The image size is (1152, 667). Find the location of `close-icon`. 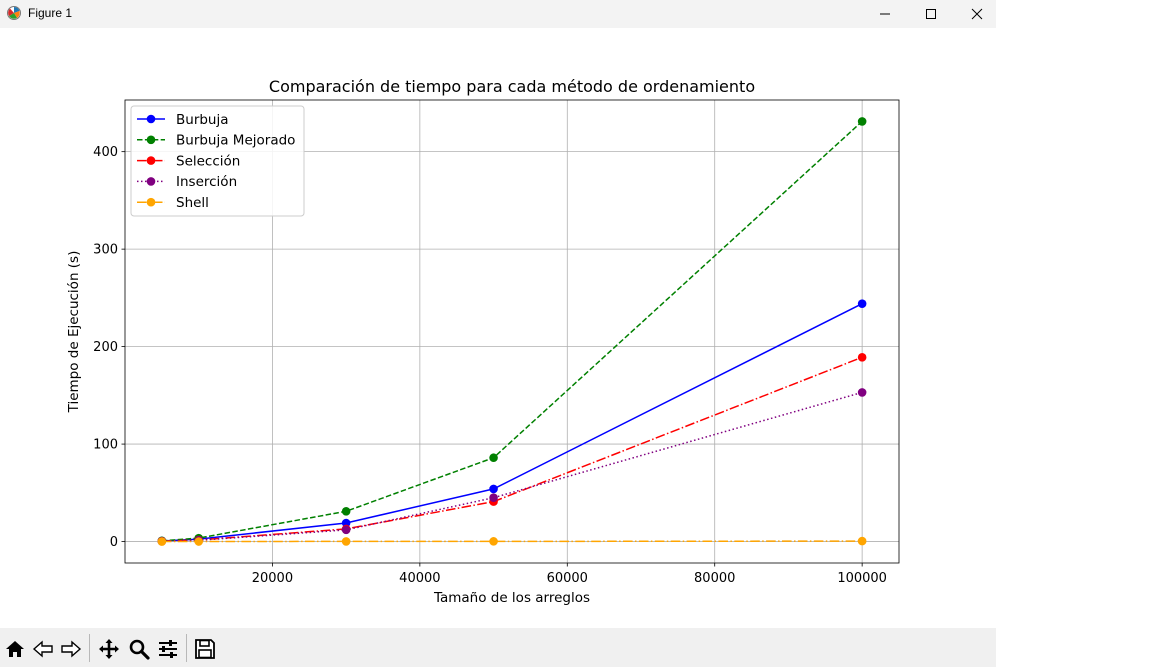

close-icon is located at coordinates (977, 14).